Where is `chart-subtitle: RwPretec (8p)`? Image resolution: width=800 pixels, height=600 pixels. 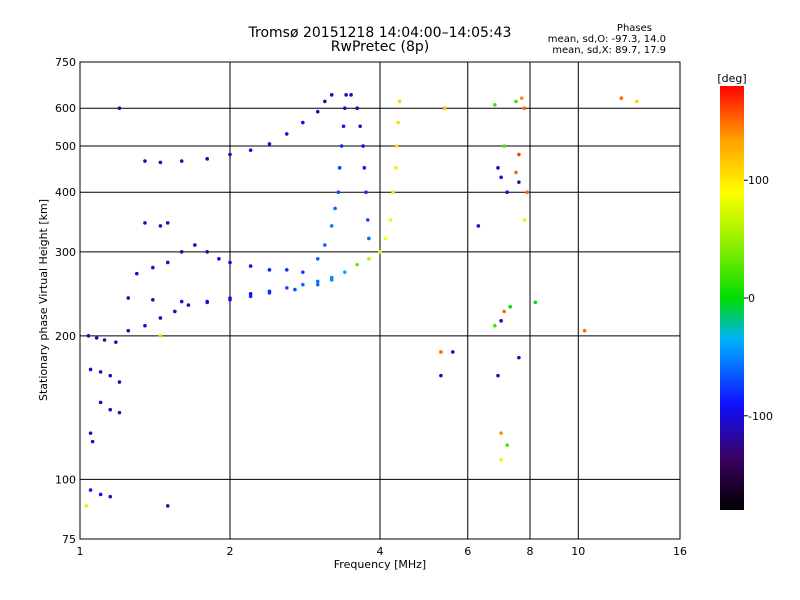
chart-subtitle: RwPretec (8p) is located at coordinates (380, 47).